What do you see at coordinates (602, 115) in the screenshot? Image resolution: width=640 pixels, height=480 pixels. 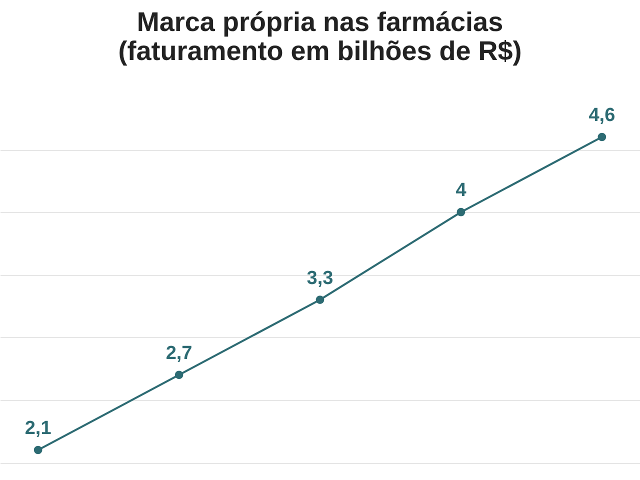 I see `data-label: 4,6` at bounding box center [602, 115].